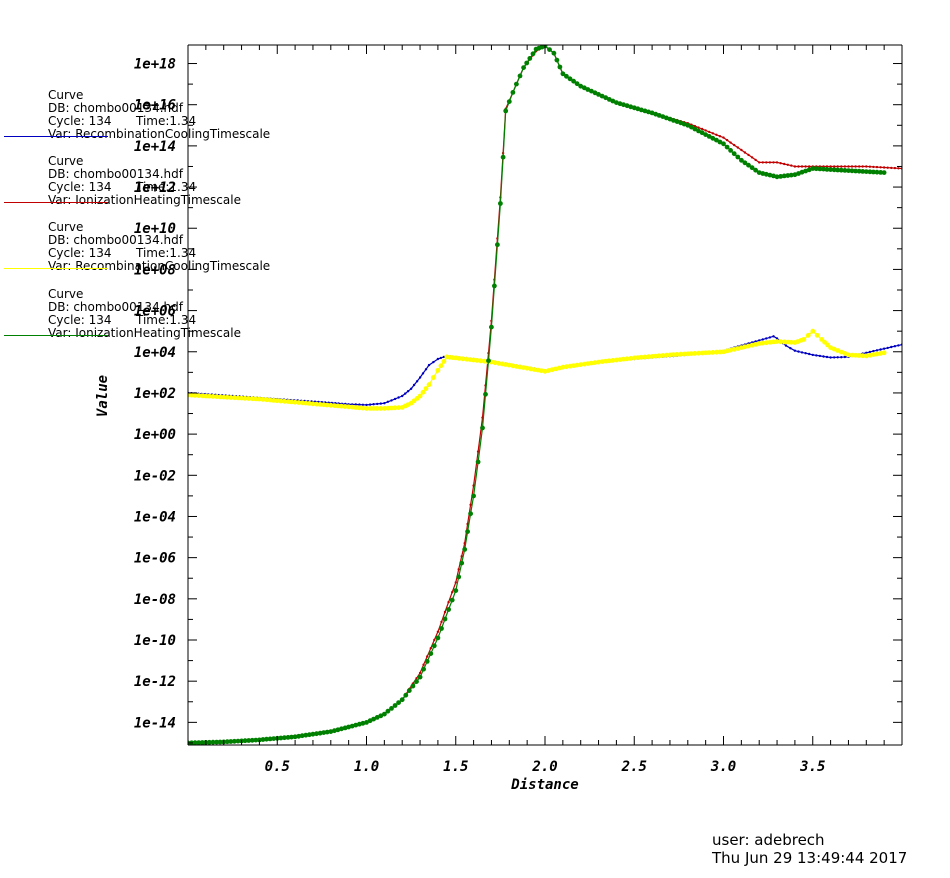 The width and height of the screenshot is (950, 878). I want to click on y-tick-label: 1e-14, so click(155, 723).